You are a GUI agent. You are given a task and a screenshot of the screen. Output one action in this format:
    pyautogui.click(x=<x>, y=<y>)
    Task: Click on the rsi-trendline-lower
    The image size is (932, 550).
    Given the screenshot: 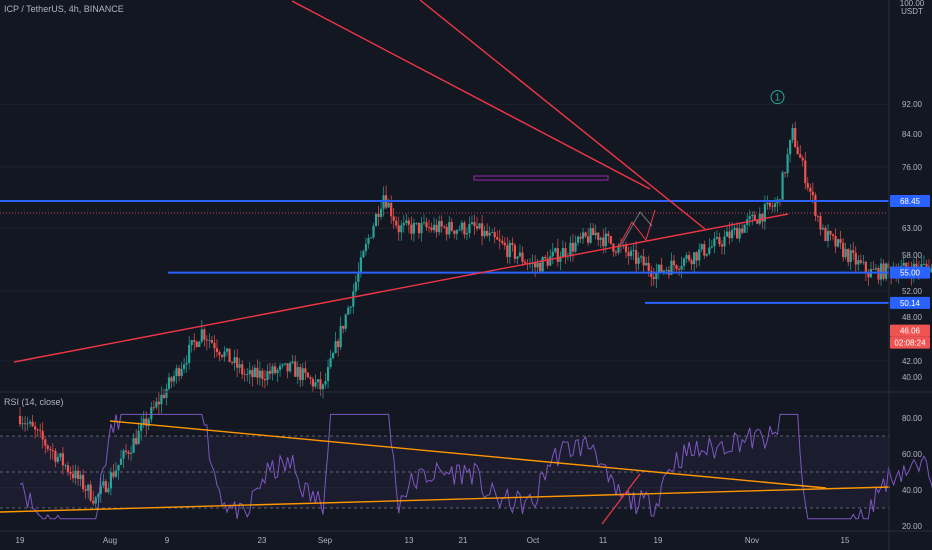 What is the action you would take?
    pyautogui.click(x=445, y=499)
    